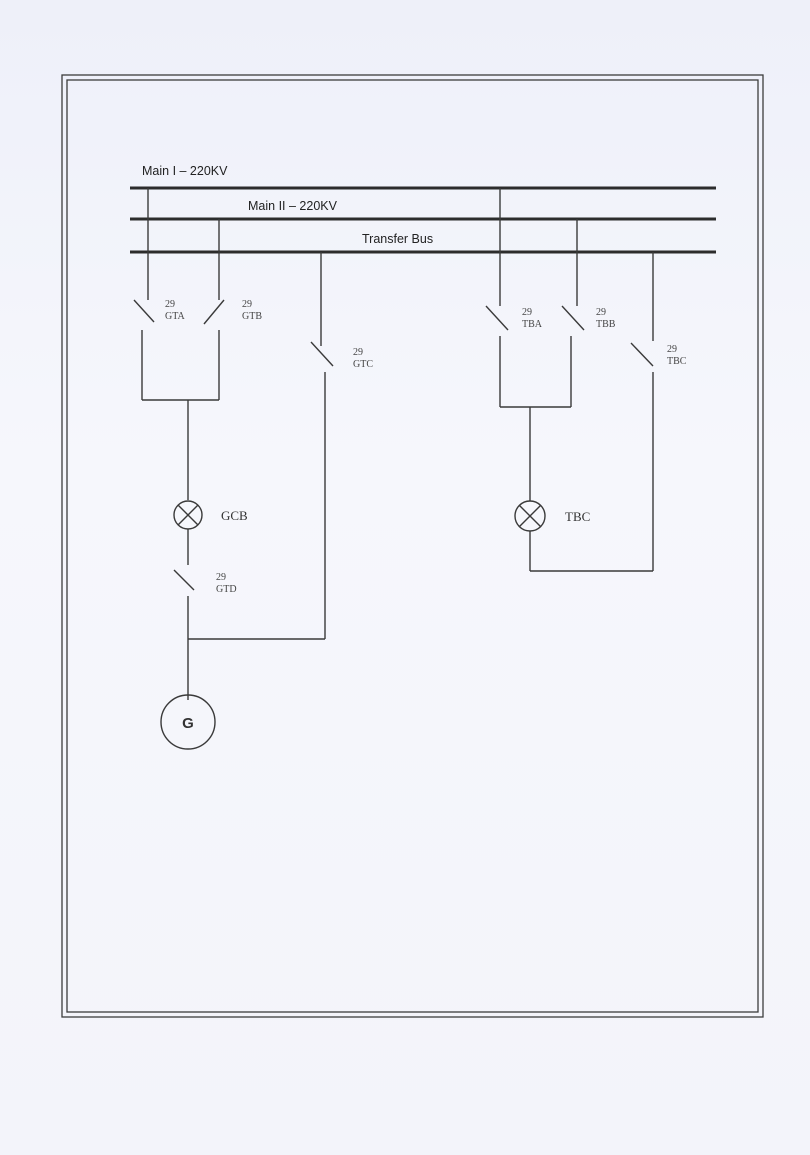  I want to click on tbc-breaker-symbol, so click(530, 516).